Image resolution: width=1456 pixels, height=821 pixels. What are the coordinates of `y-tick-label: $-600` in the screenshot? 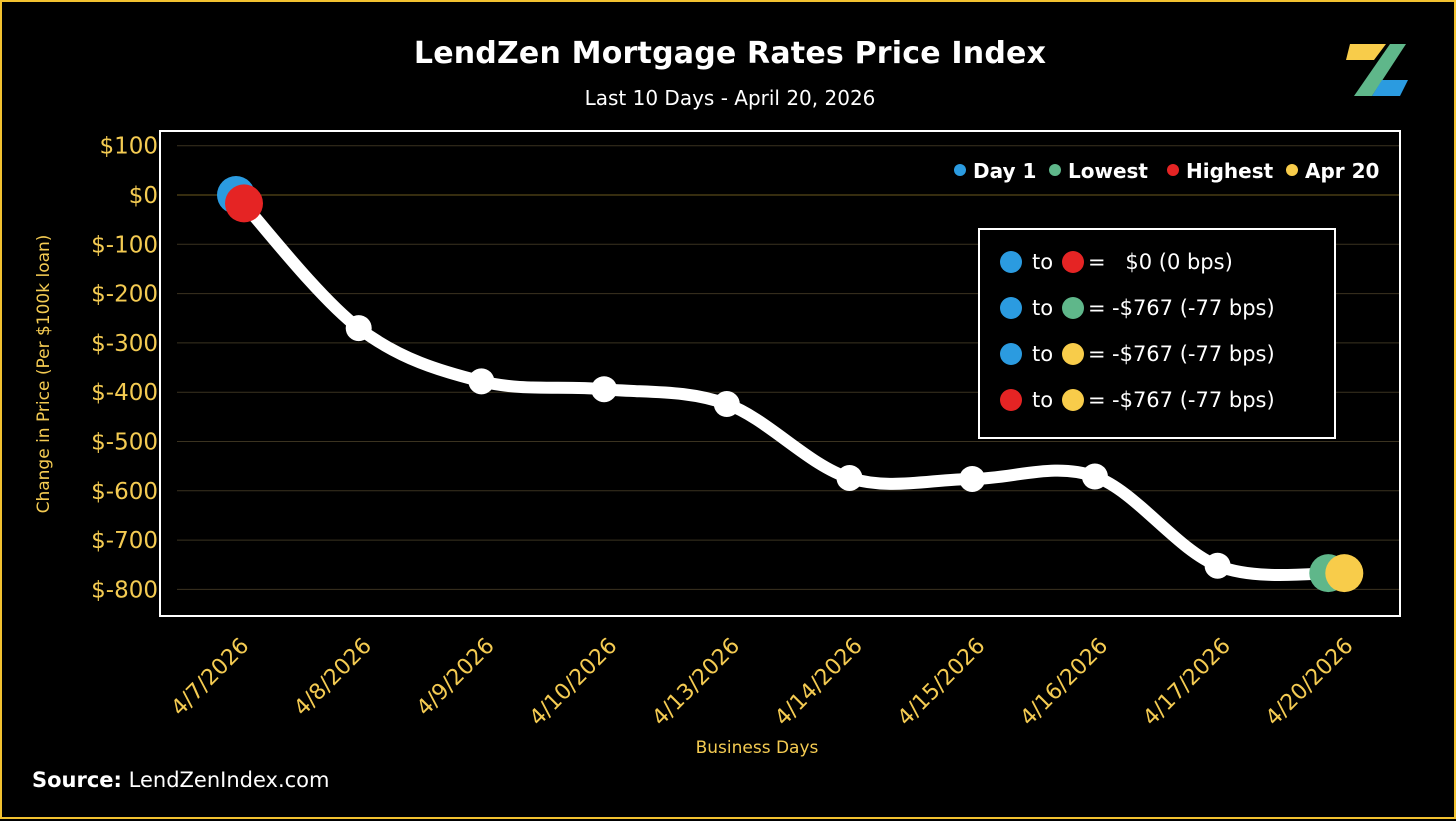 It's located at (124, 492).